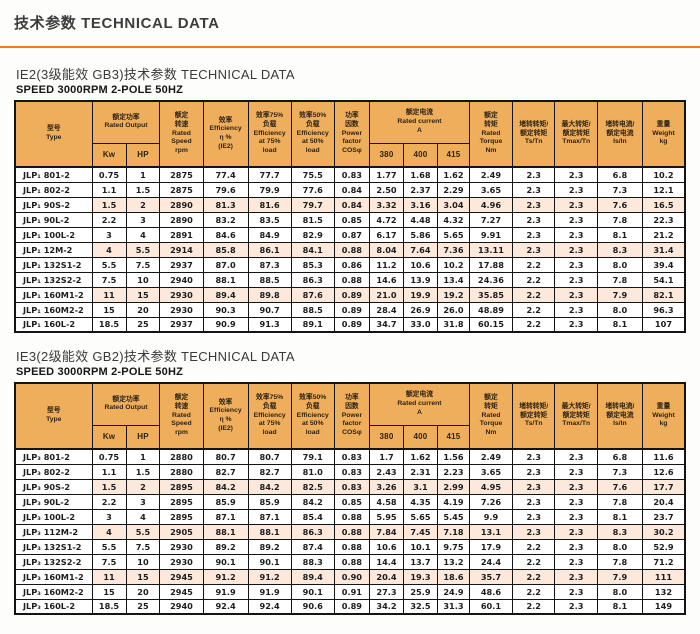 The image size is (700, 634). I want to click on cell-value: 7.45, so click(420, 531).